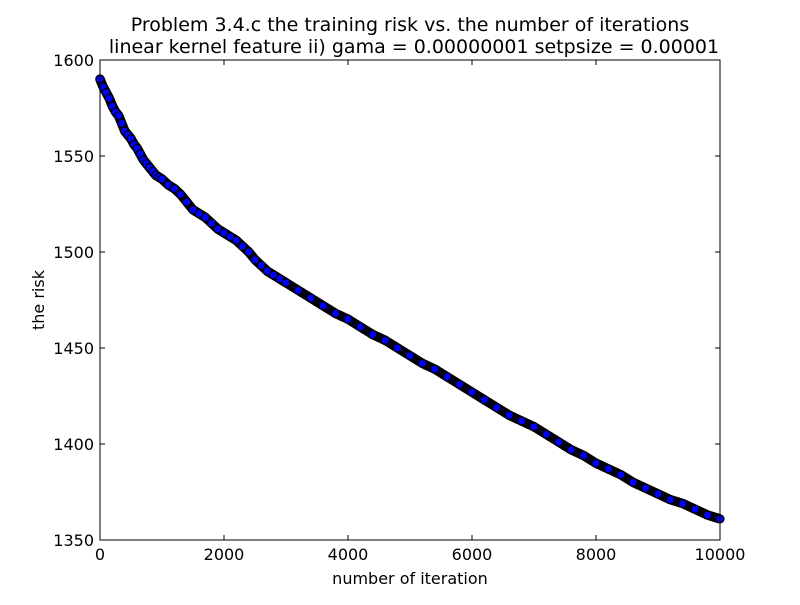 This screenshot has height=605, width=800. What do you see at coordinates (73, 540) in the screenshot?
I see `y-tick-label: 1350` at bounding box center [73, 540].